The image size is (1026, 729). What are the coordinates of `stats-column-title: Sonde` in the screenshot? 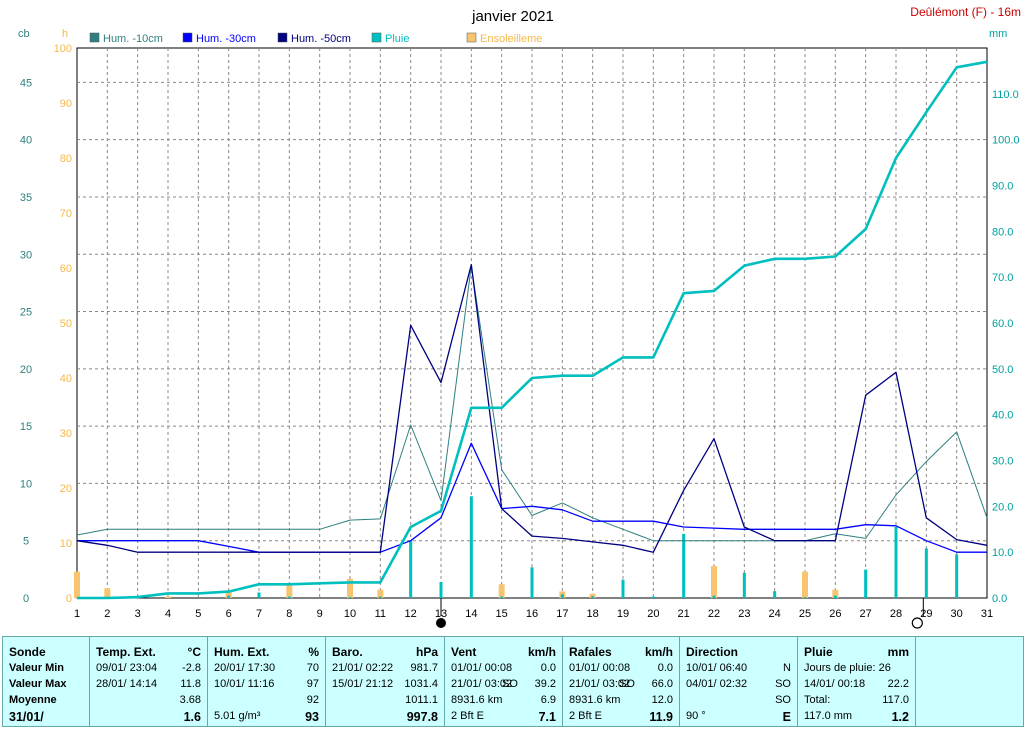 It's located at (46, 652).